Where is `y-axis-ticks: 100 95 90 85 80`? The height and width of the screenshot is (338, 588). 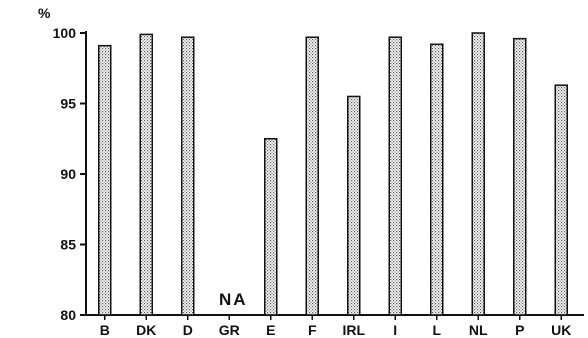 y-axis-ticks: 100 95 90 85 80 is located at coordinates (69, 174).